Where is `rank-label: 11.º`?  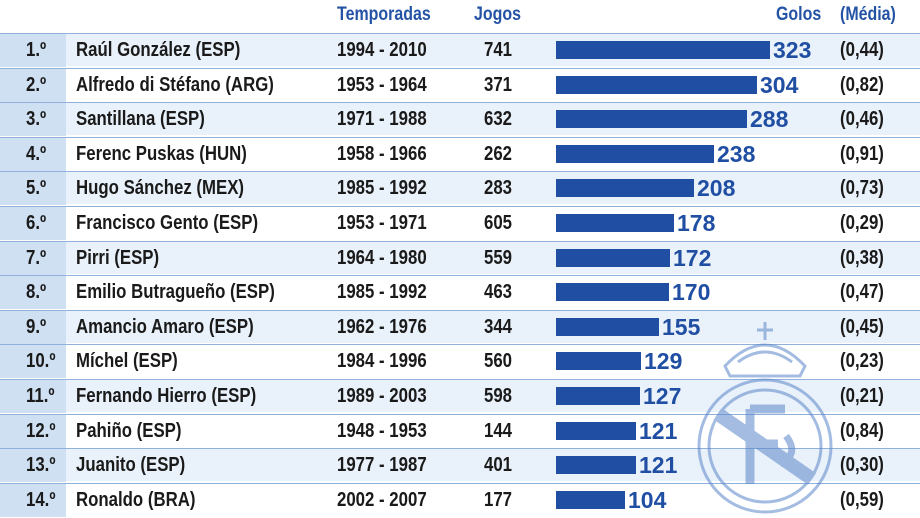 rank-label: 11.º is located at coordinates (40, 396).